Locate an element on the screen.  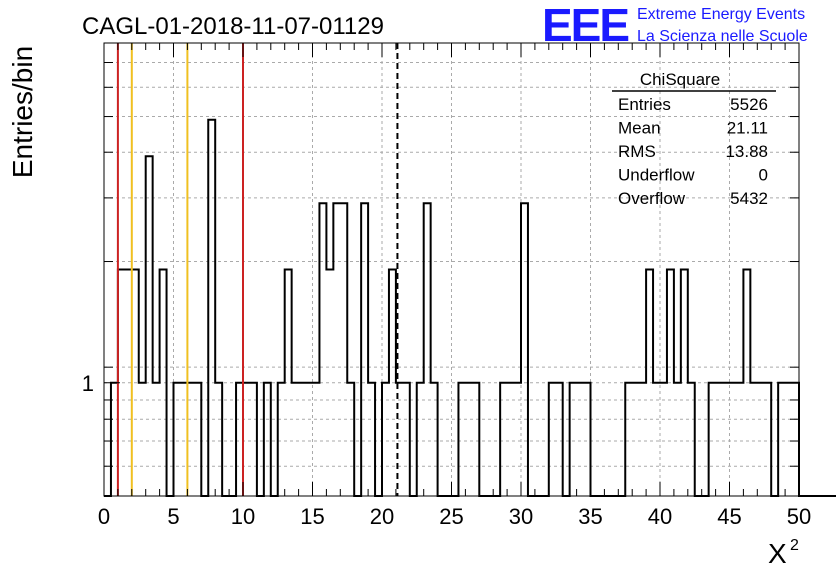
x-tick-label: 15 is located at coordinates (312, 516).